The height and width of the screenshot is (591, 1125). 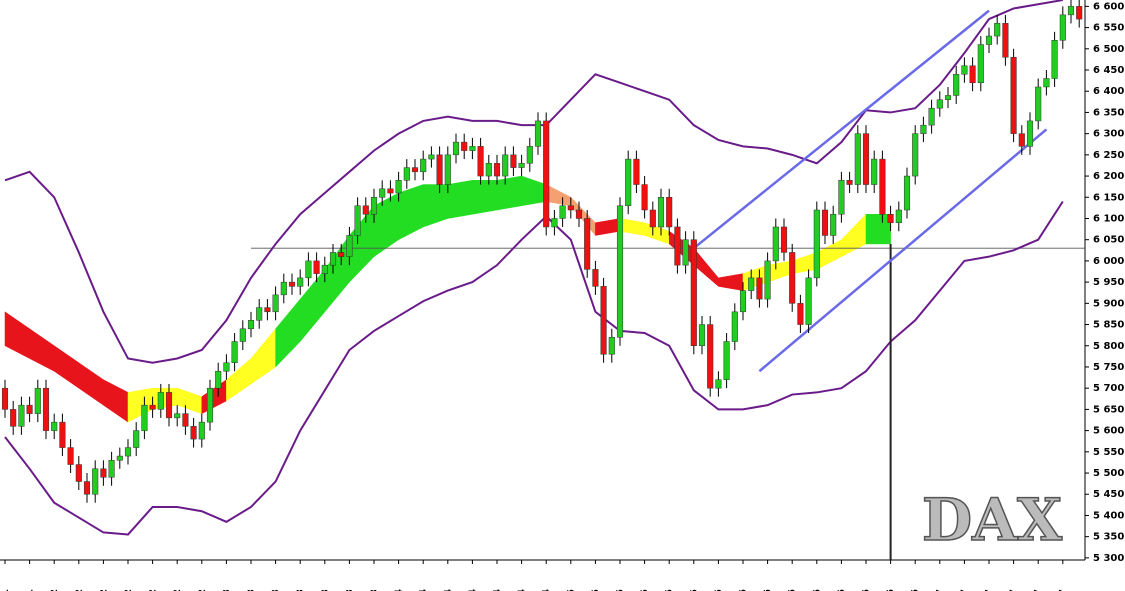 I want to click on x-tick-label: 5/7, so click(x=940, y=590).